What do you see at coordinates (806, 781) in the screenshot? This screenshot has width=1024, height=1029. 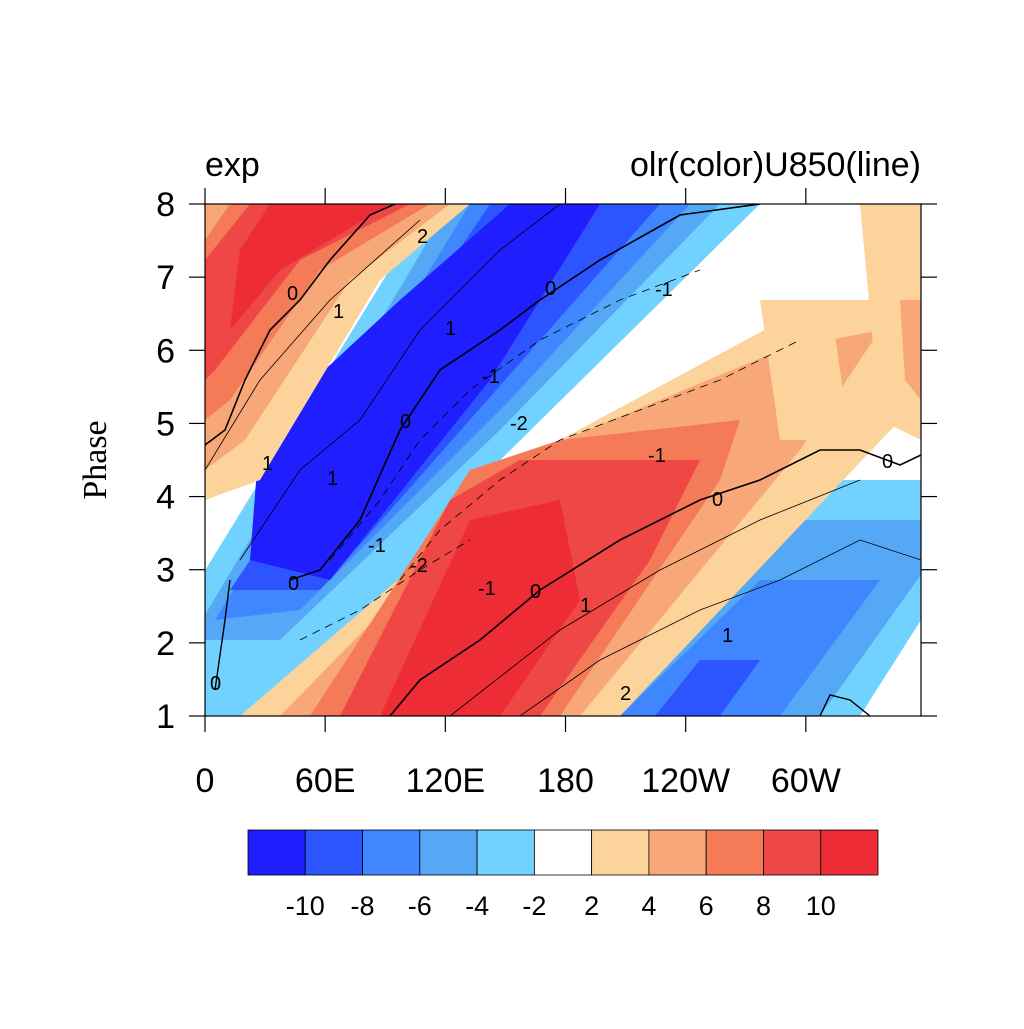 I see `x-tick-label: 60W` at bounding box center [806, 781].